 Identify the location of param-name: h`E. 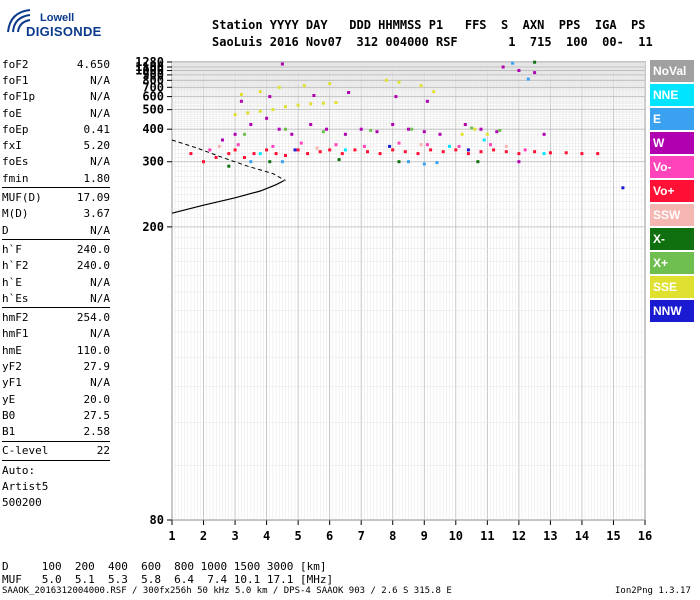
(12, 282).